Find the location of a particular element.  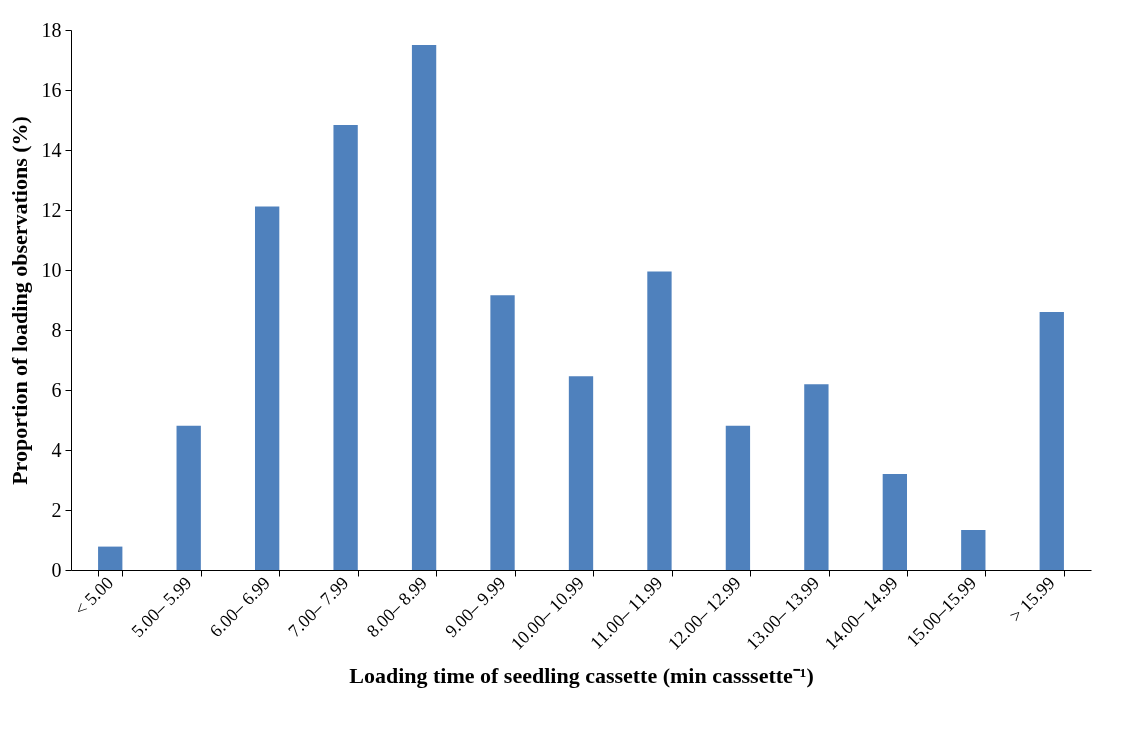

y-axis-title: Proportion of loading observations (%) is located at coordinates (19, 300).